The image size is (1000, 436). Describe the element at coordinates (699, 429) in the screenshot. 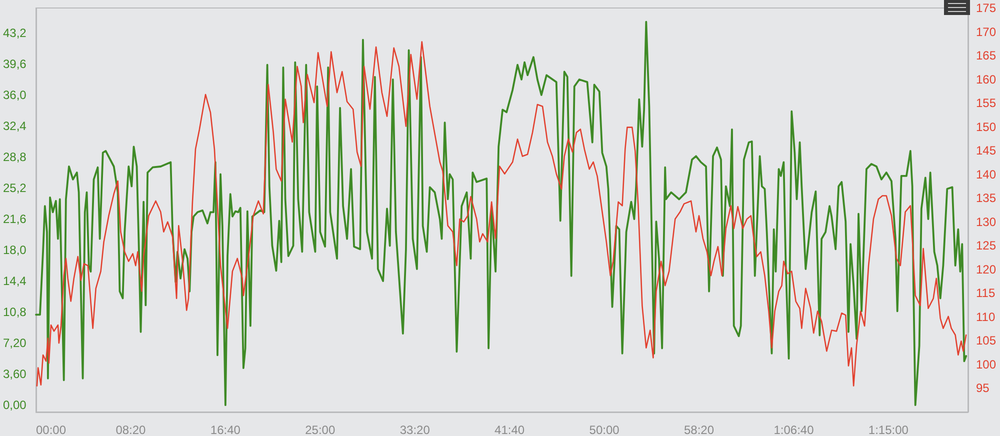

I see `x-tick-label: 58:20` at that location.